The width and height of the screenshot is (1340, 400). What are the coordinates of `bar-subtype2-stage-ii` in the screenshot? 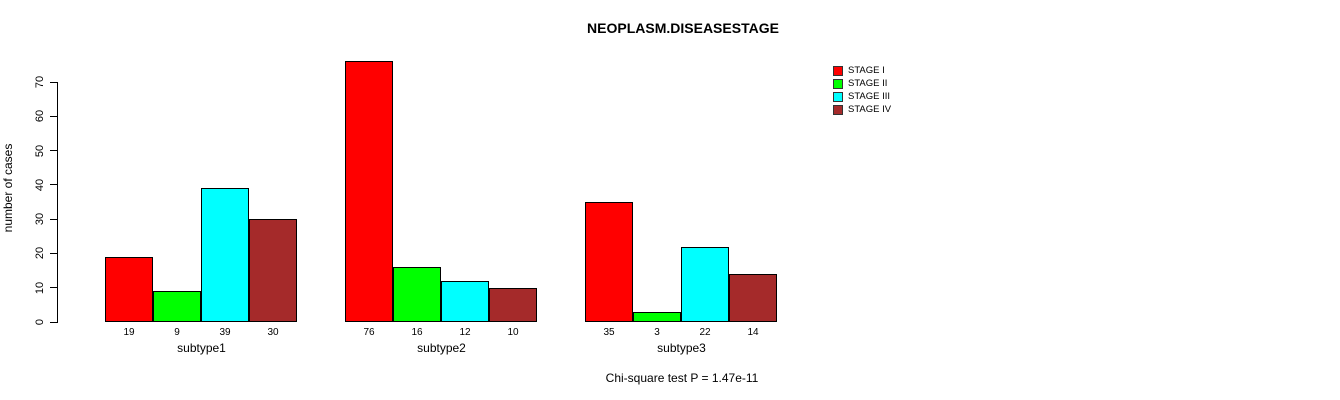 It's located at (417, 294).